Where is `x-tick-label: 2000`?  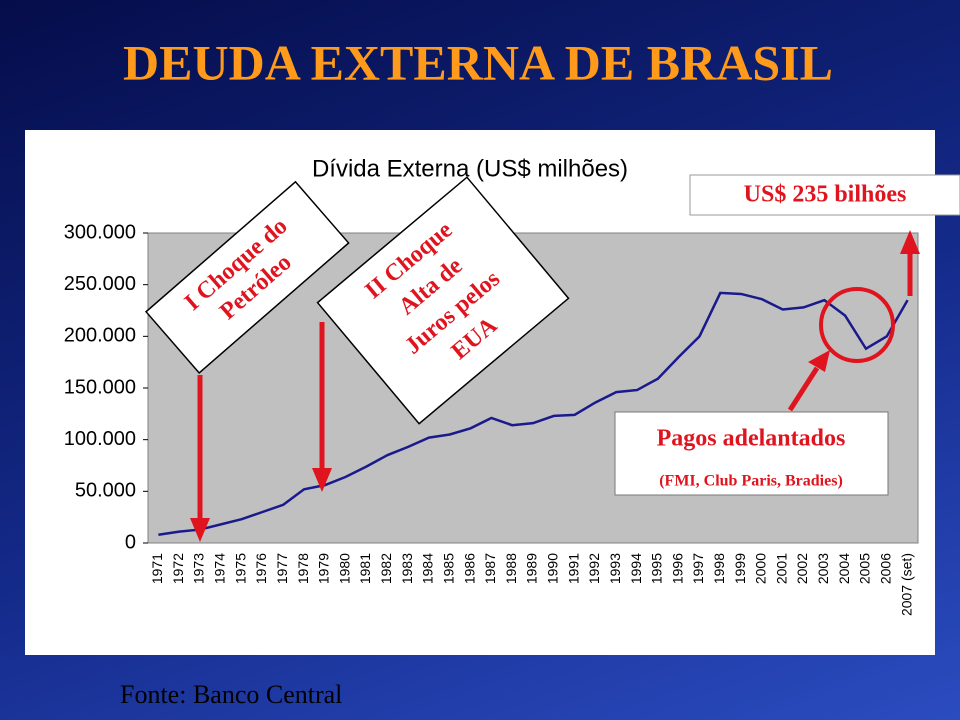 x-tick-label: 2000 is located at coordinates (761, 568).